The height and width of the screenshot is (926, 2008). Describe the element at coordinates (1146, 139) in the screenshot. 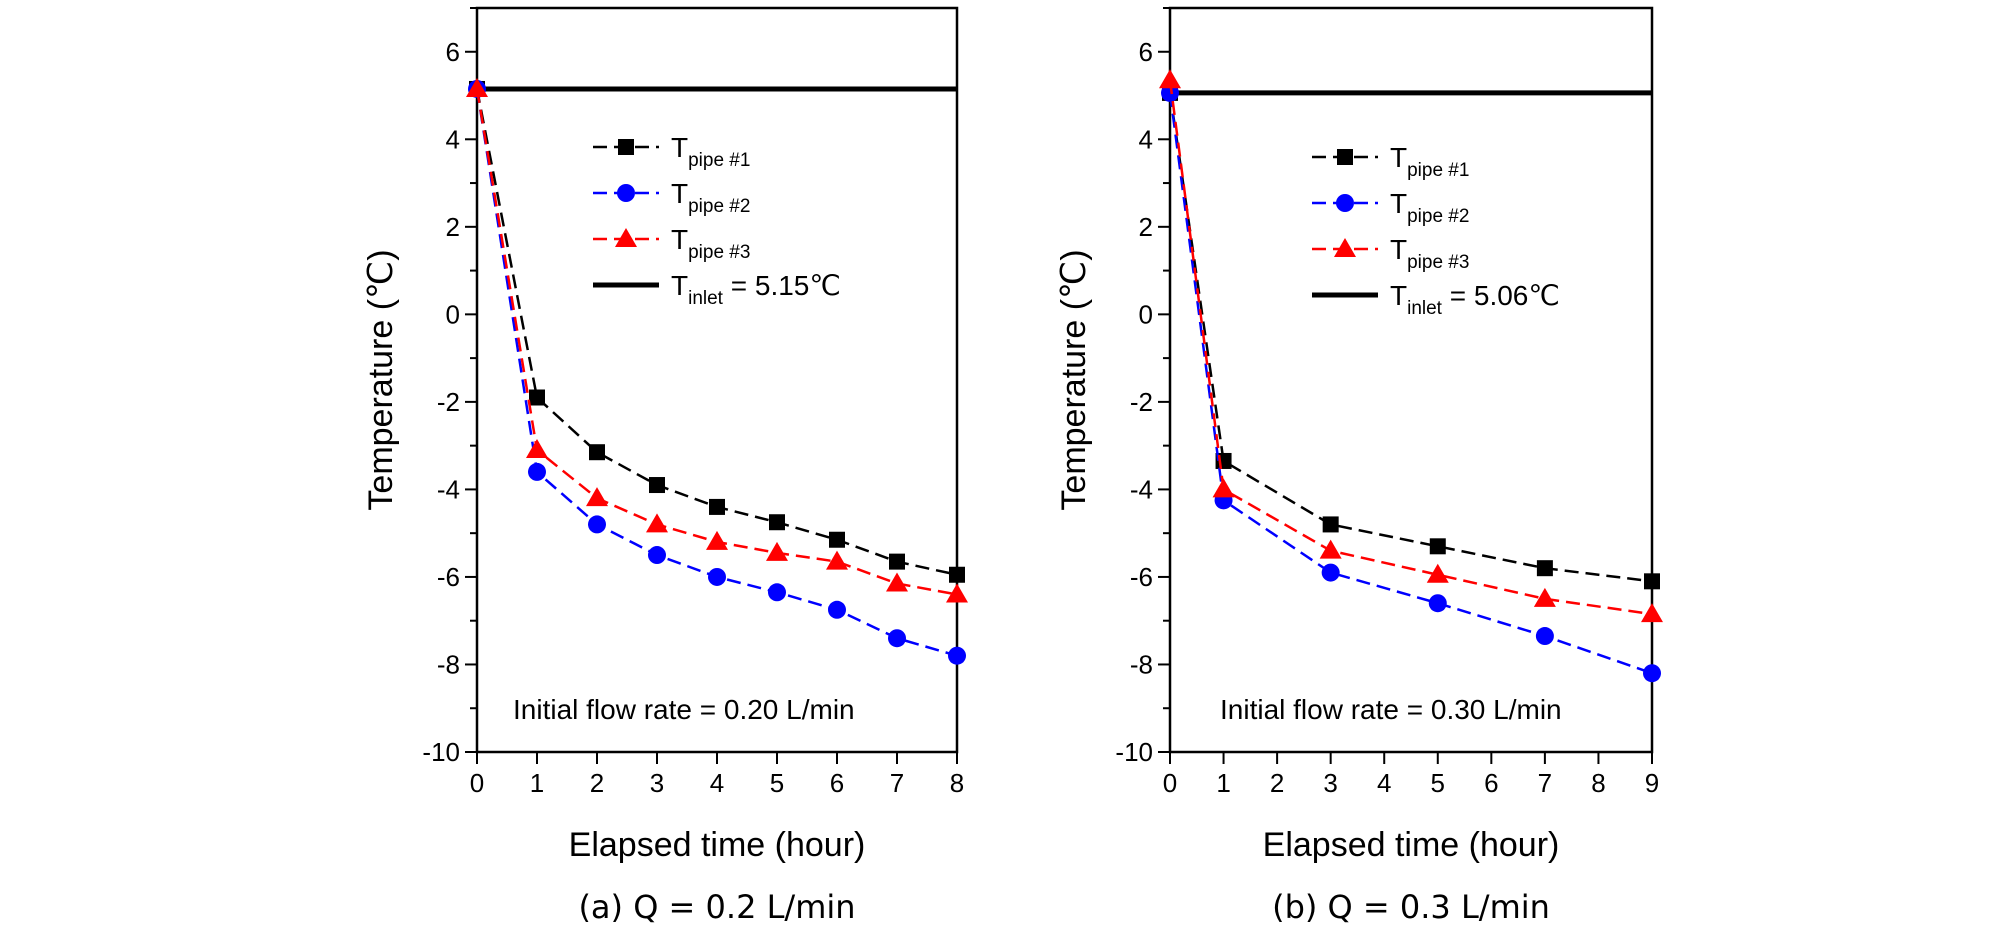

I see `y-tick-label: 4` at that location.